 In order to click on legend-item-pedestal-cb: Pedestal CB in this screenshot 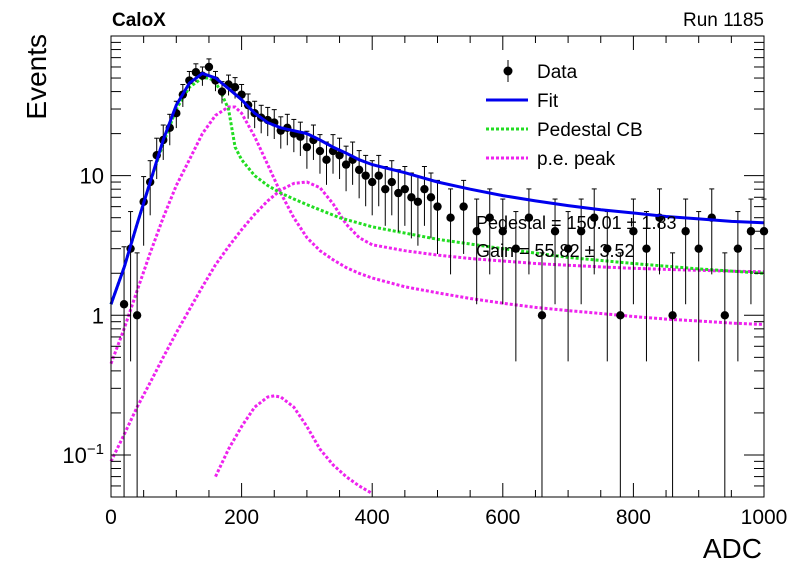, I will do `click(564, 130)`.